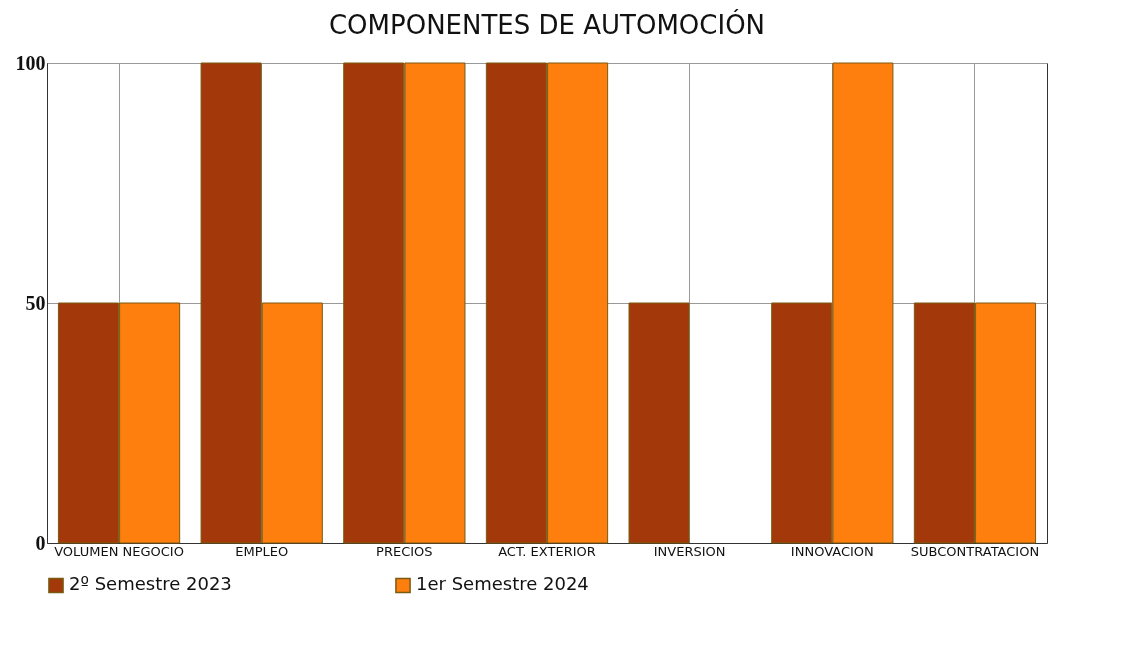 This screenshot has height=655, width=1132. I want to click on y-tick-label: 100, so click(30, 62).